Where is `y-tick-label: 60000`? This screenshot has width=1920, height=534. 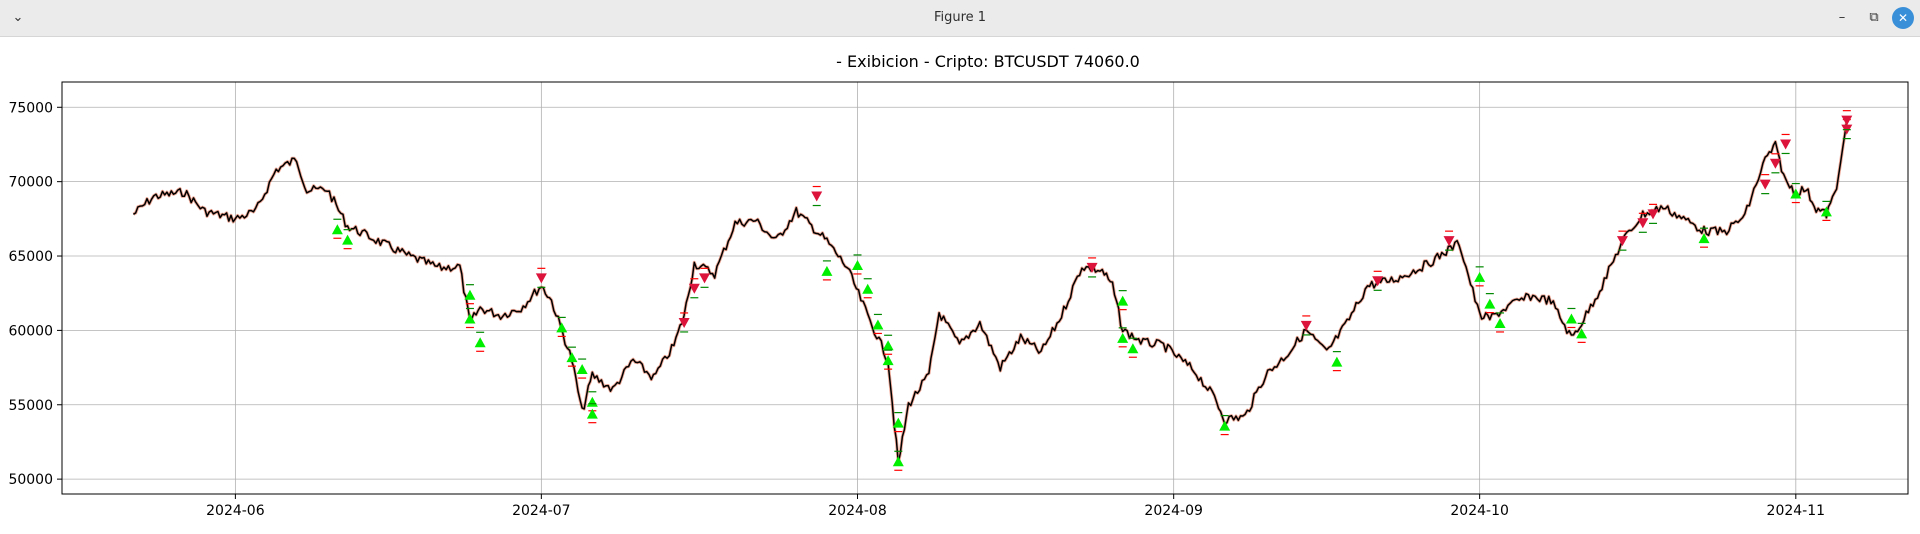 y-tick-label: 60000 is located at coordinates (30, 331).